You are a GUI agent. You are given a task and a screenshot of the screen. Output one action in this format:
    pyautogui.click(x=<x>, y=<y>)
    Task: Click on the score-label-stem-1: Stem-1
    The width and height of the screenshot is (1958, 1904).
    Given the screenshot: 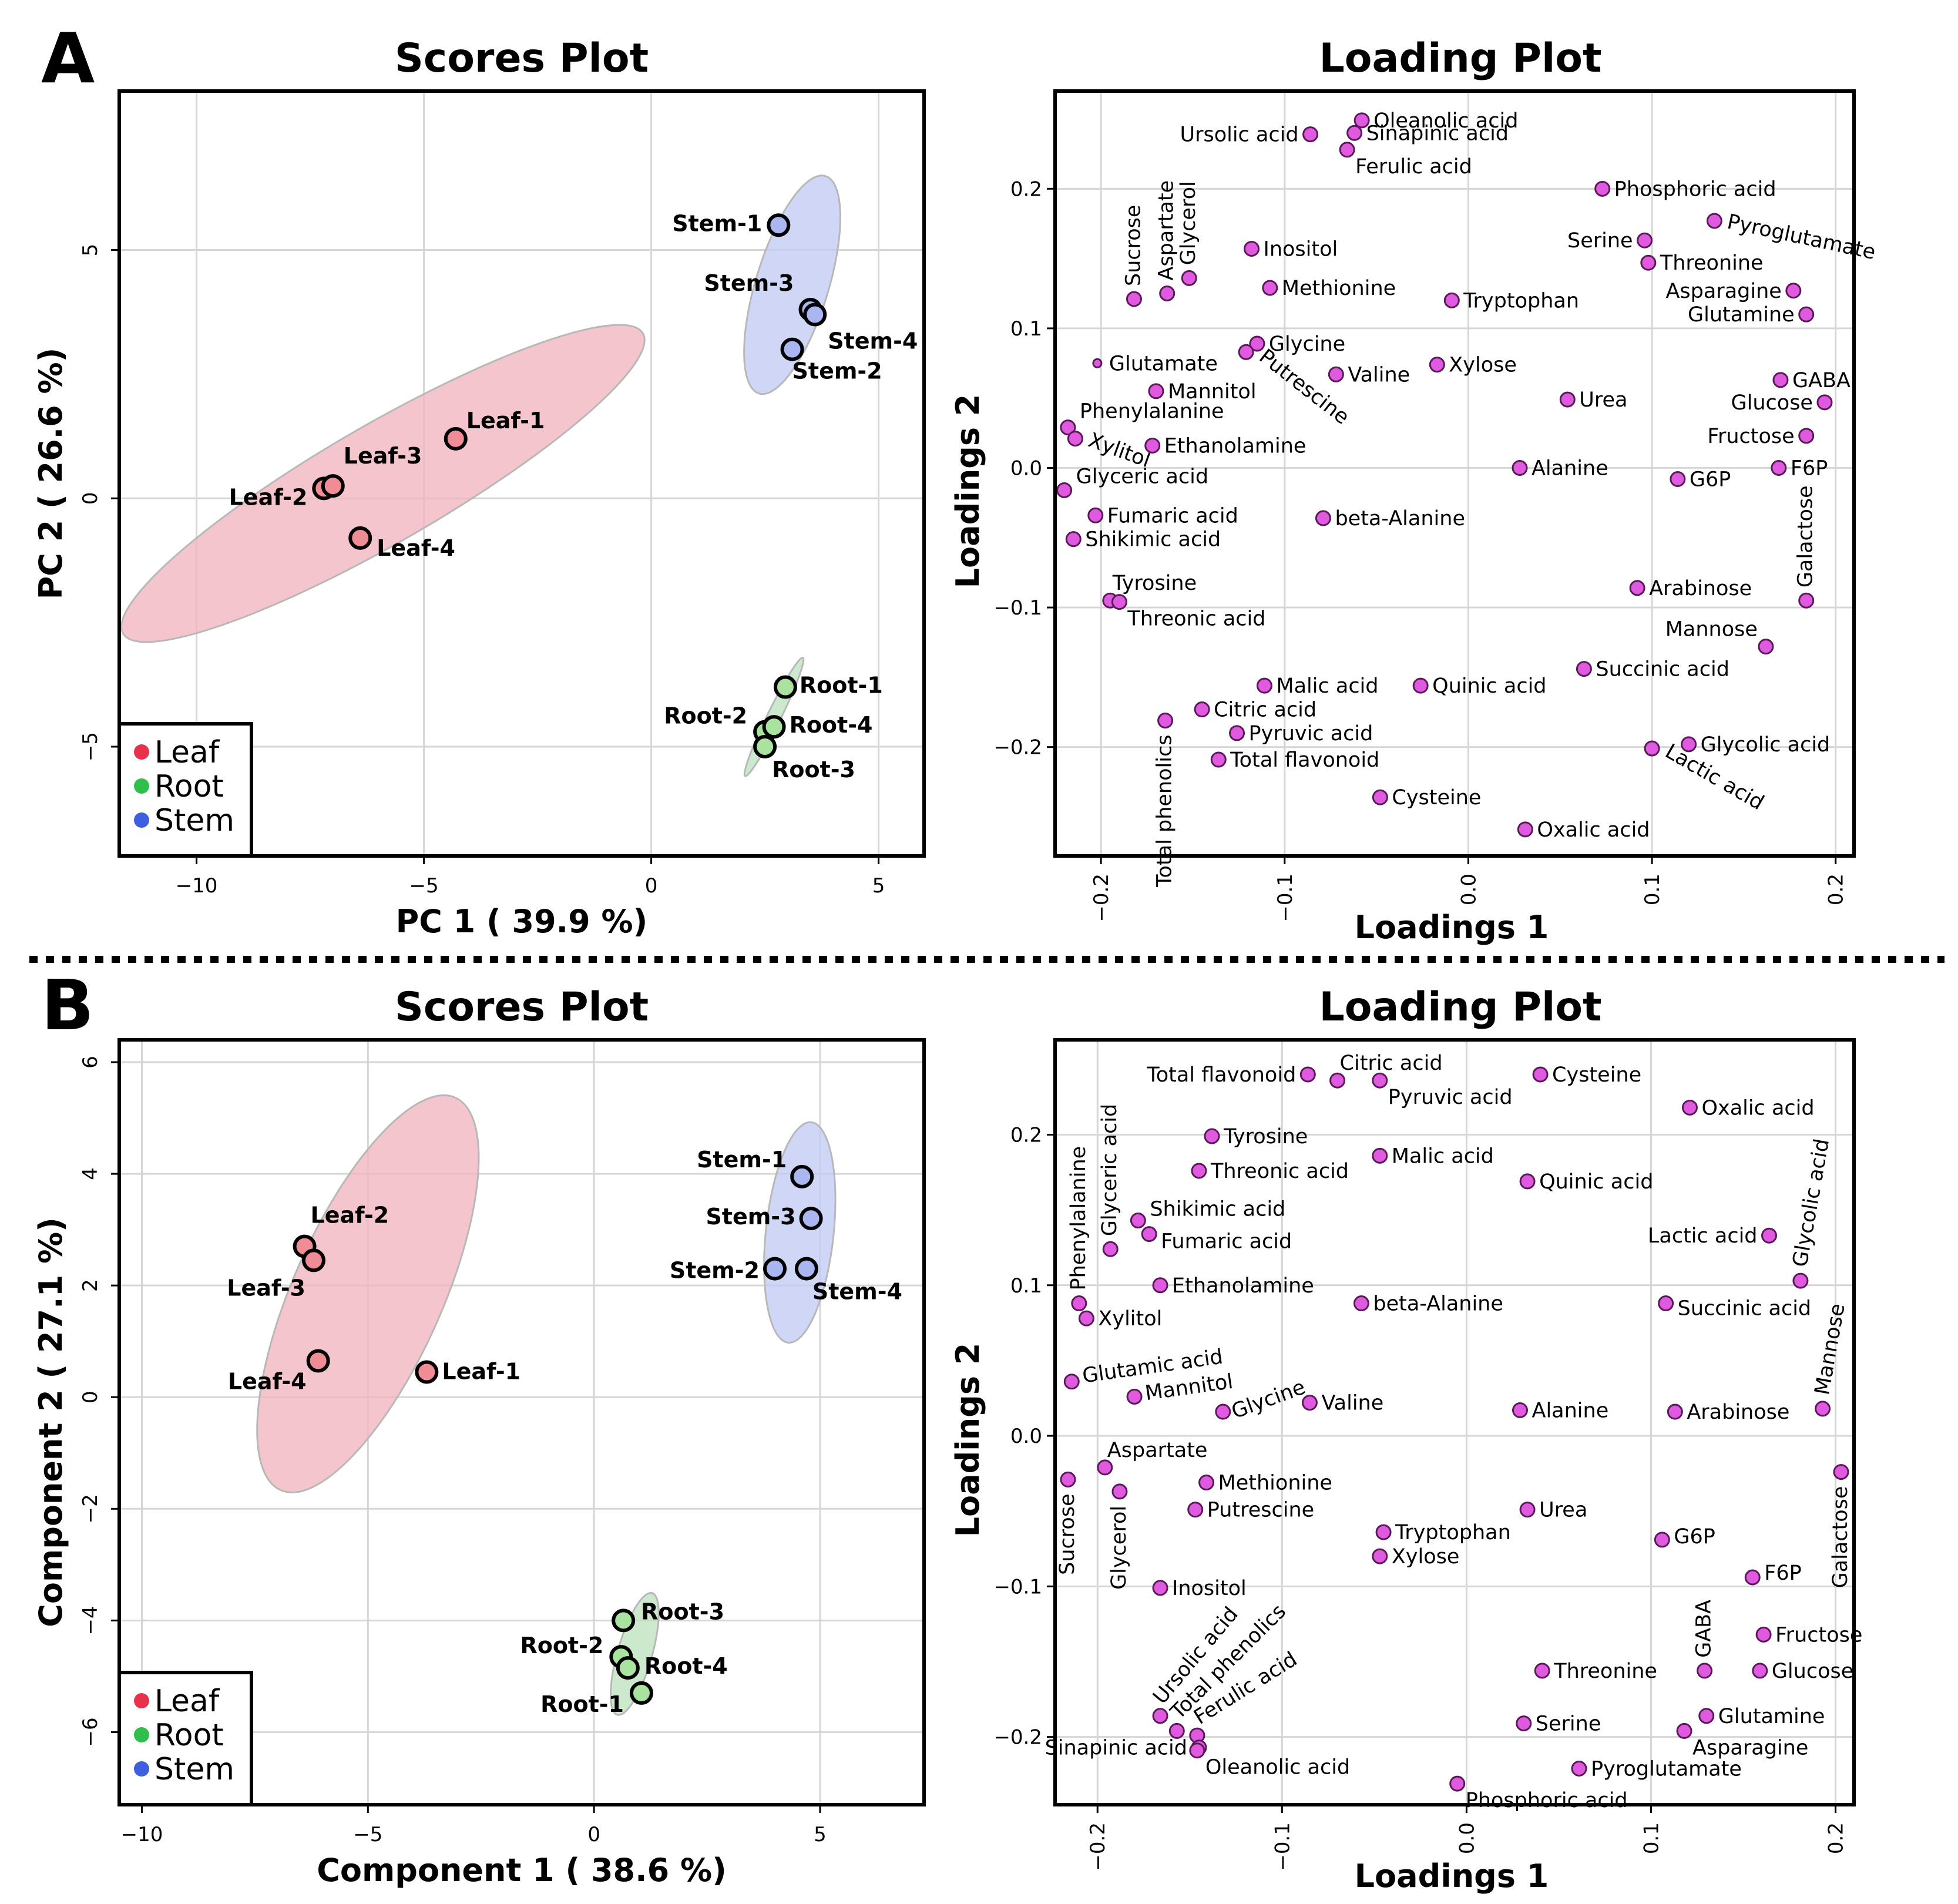 What is the action you would take?
    pyautogui.click(x=742, y=1160)
    